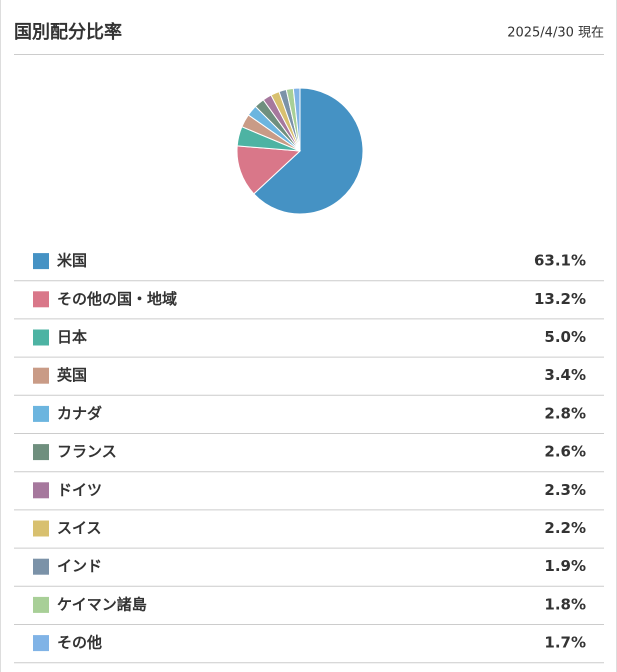  I want to click on legend-label: フランス, so click(87, 452).